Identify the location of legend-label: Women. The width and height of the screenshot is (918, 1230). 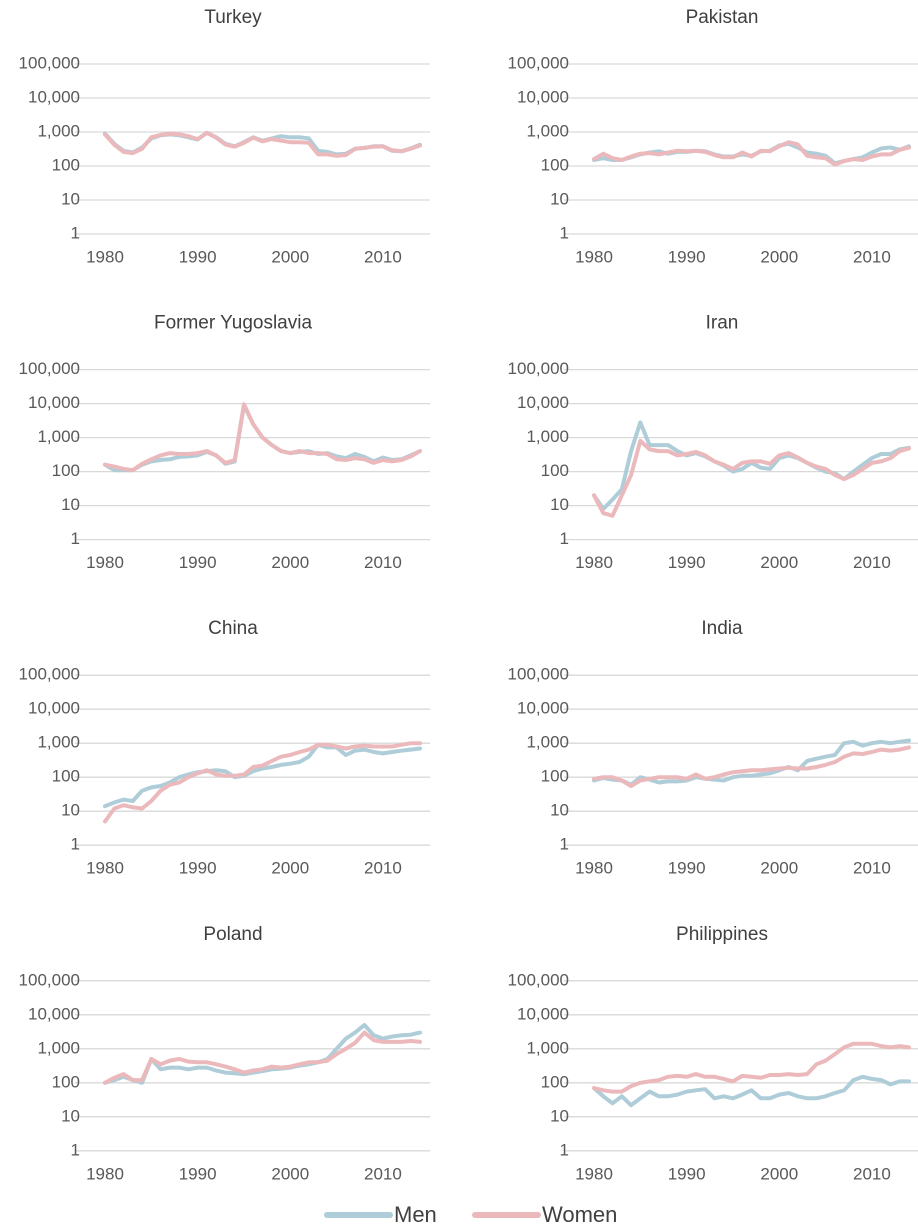
(579, 1214).